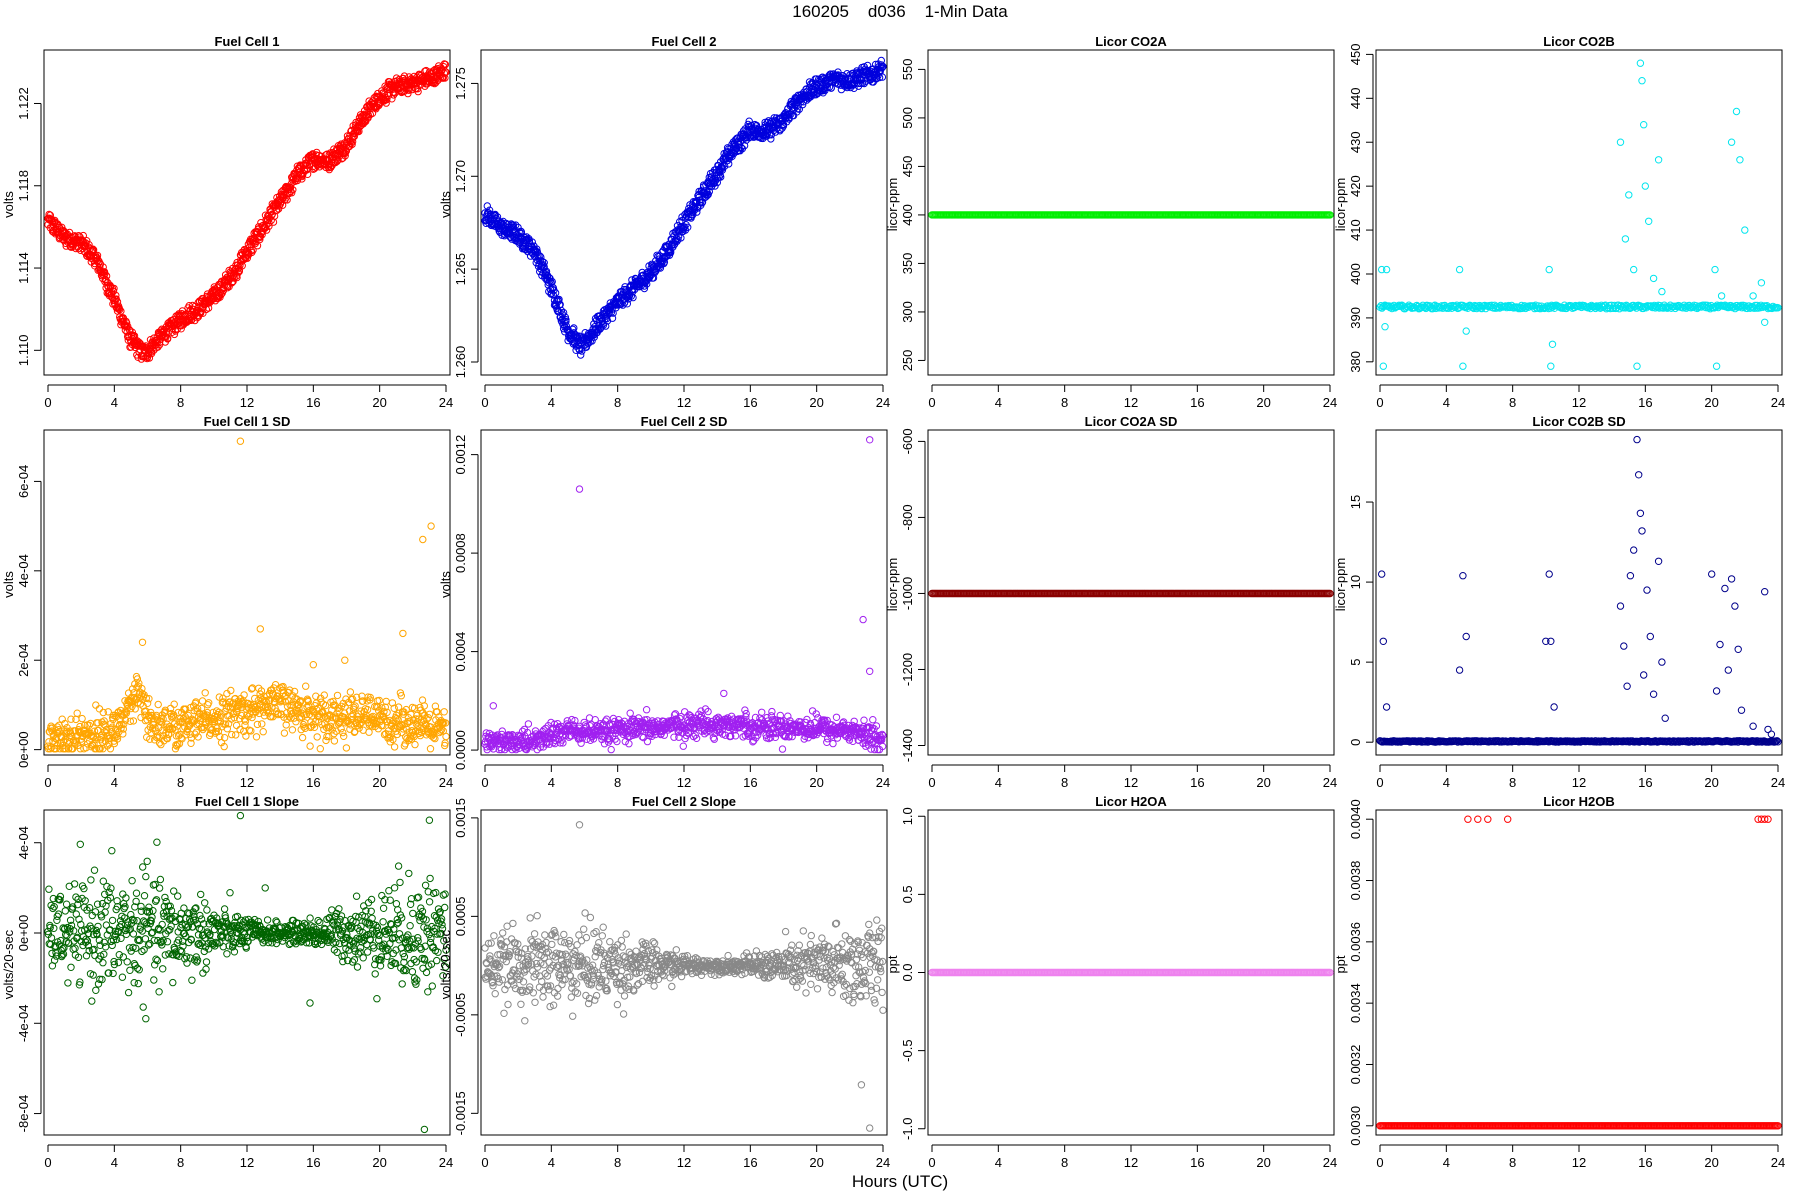  What do you see at coordinates (460, 455) in the screenshot?
I see `y-tick-label: 0.0012` at bounding box center [460, 455].